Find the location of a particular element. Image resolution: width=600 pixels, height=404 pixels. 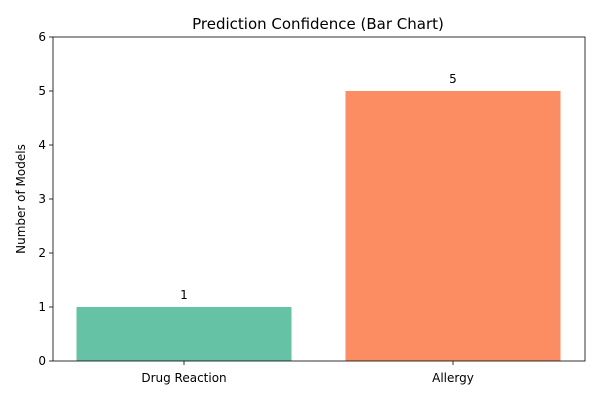

x-tick-label-drug-reaction: Drug Reaction is located at coordinates (183, 378).